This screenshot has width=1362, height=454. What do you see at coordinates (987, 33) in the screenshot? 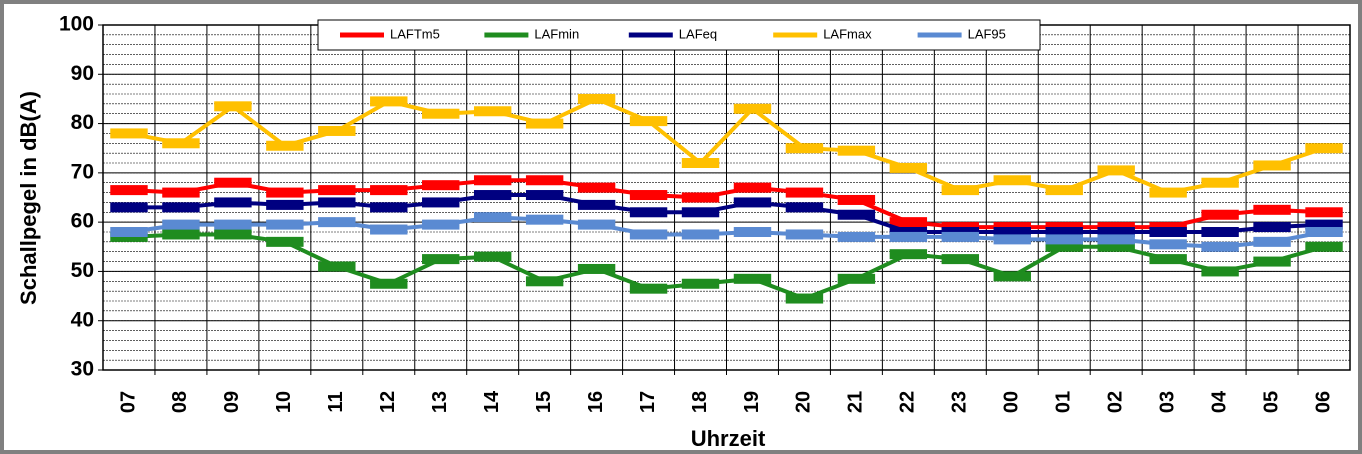
I see `legend-label: LAF95` at bounding box center [987, 33].